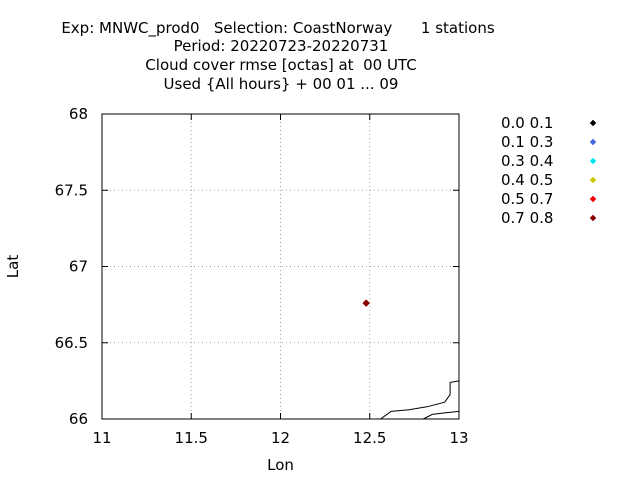 The height and width of the screenshot is (480, 640). Describe the element at coordinates (280, 438) in the screenshot. I see `x-tick-label: 12` at that location.